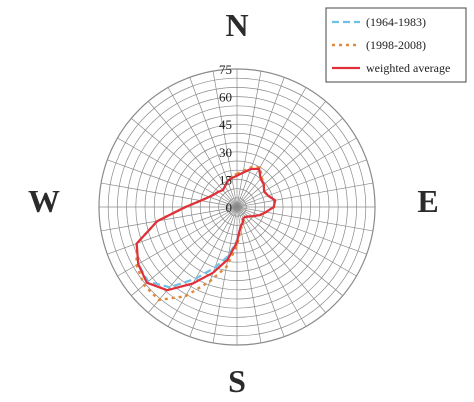 The width and height of the screenshot is (474, 402). What do you see at coordinates (225, 97) in the screenshot?
I see `radial-tick-60: 60` at bounding box center [225, 97].